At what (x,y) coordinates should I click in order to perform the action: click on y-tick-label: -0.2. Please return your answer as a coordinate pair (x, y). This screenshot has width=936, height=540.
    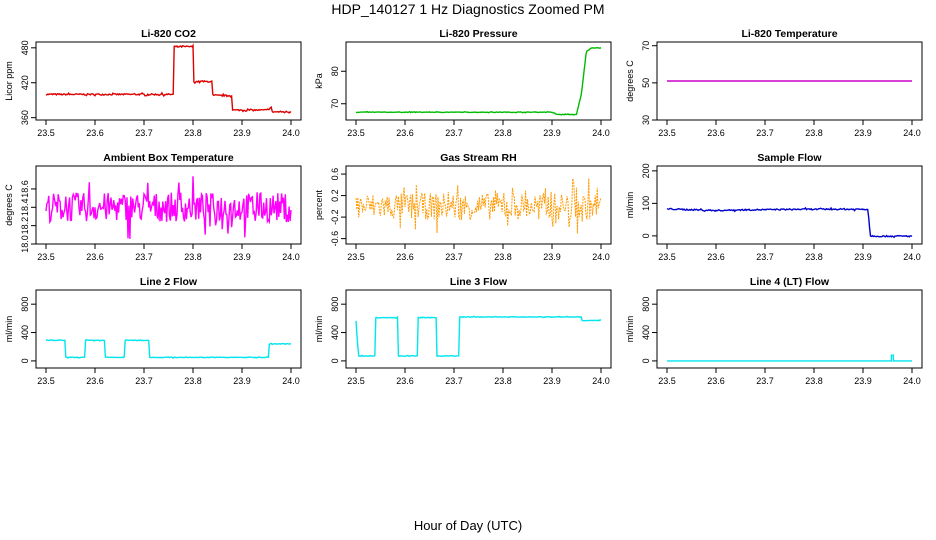
    Looking at the image, I should click on (335, 217).